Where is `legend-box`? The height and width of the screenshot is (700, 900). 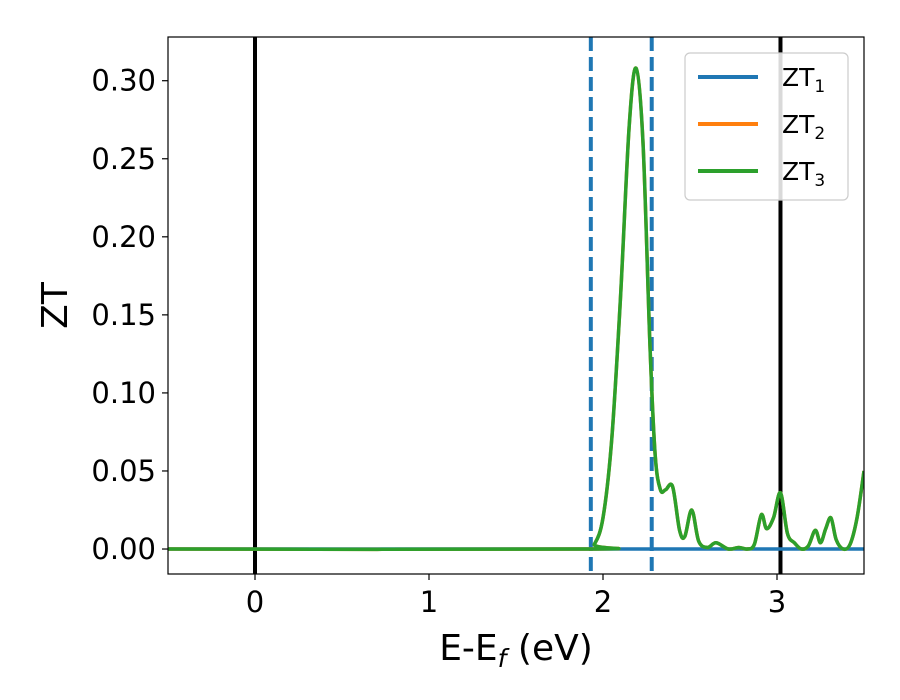
legend-box is located at coordinates (766, 126).